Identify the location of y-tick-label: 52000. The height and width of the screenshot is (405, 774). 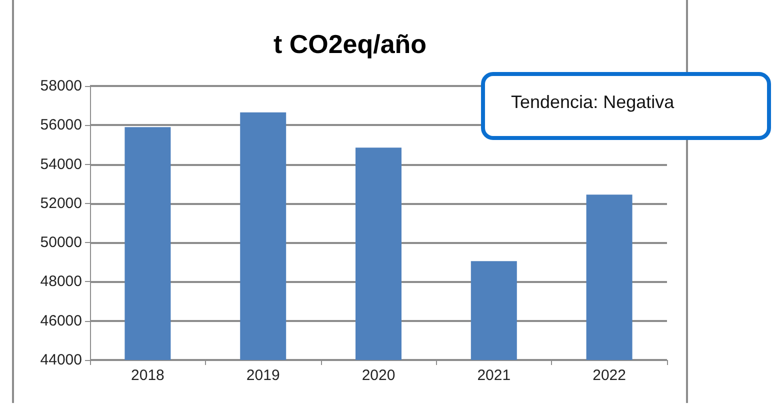
(61, 203).